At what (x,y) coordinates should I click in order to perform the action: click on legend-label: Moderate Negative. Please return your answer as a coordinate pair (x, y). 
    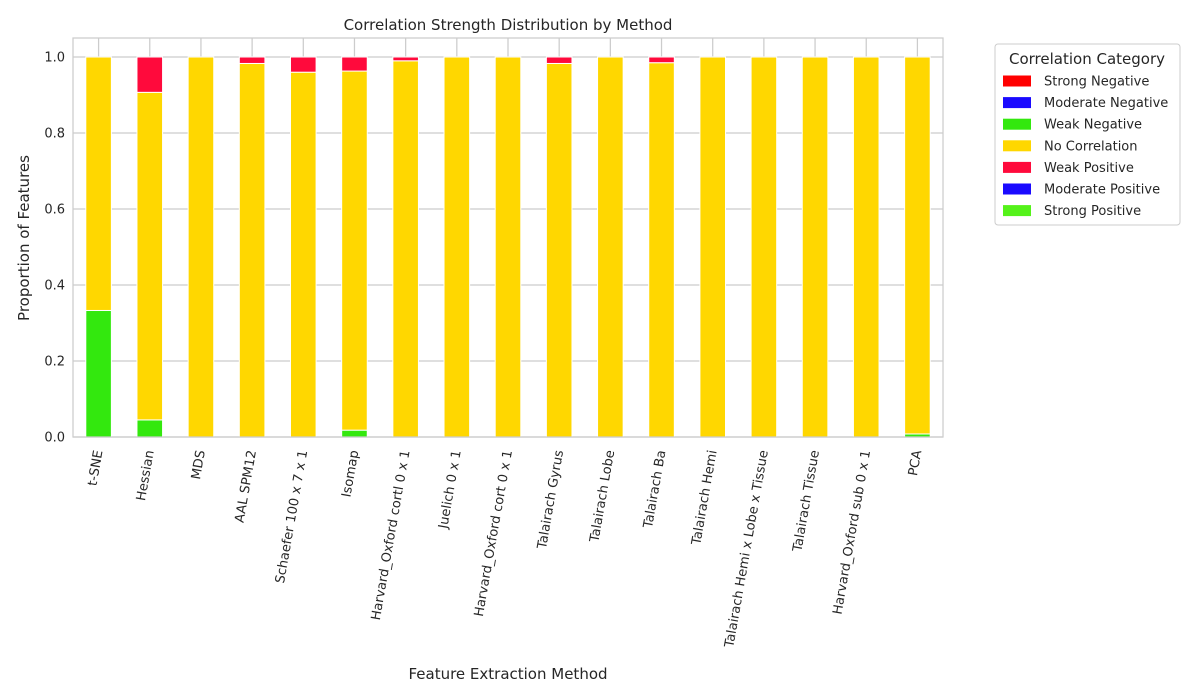
    Looking at the image, I should click on (1106, 103).